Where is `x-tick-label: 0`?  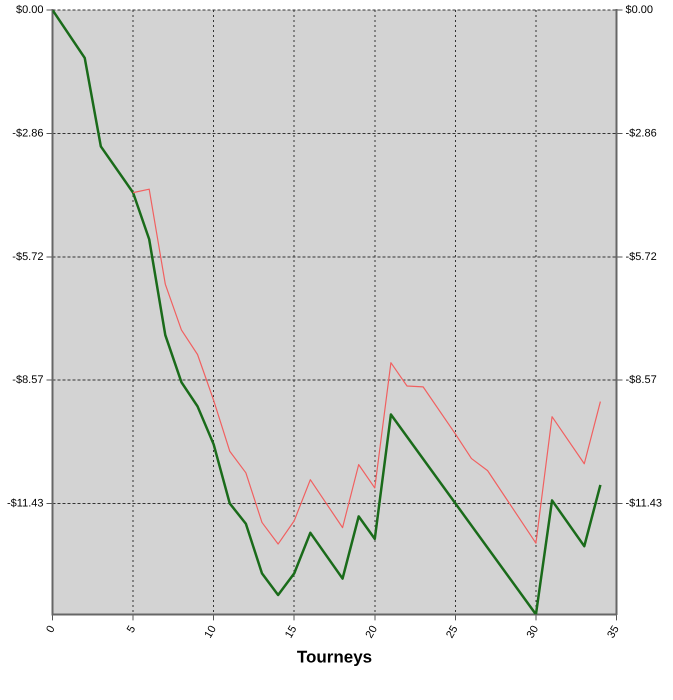
x-tick-label: 0 is located at coordinates (51, 630).